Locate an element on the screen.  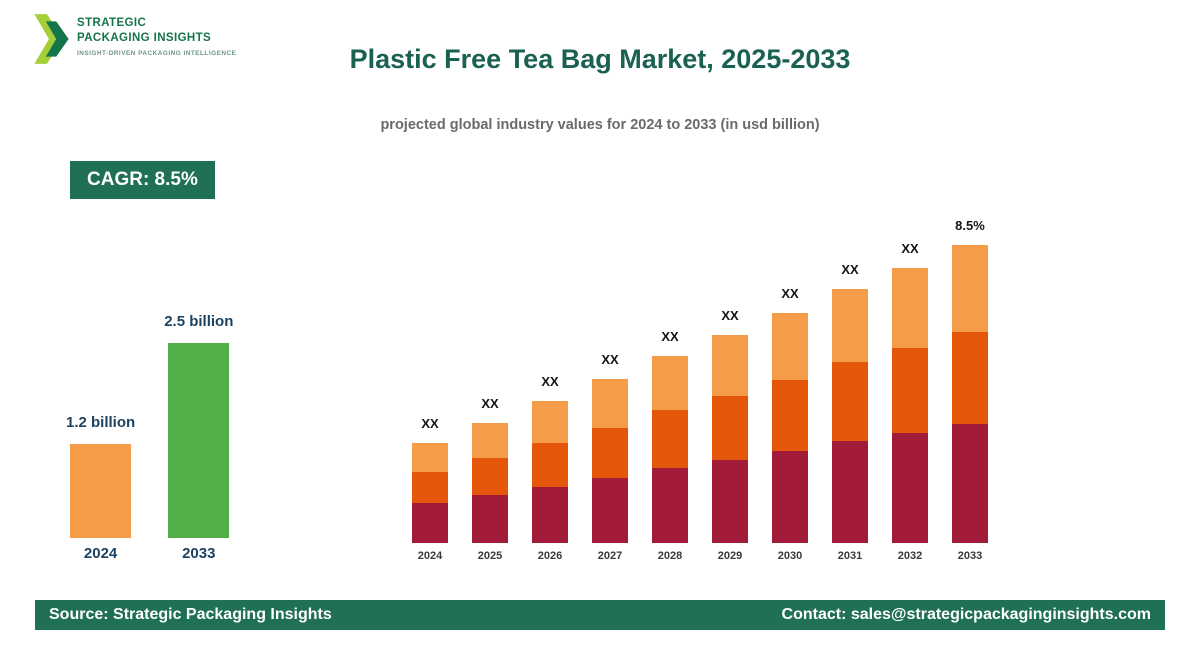
bar-segment-top-segment-2030 is located at coordinates (790, 346).